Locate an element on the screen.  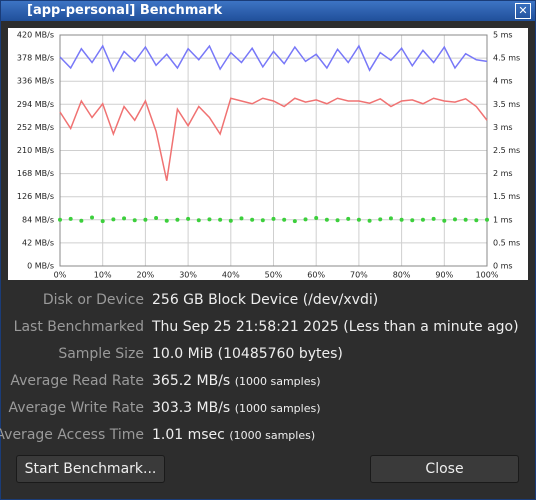
info-value-text: 365.2 MB/s is located at coordinates (191, 381).